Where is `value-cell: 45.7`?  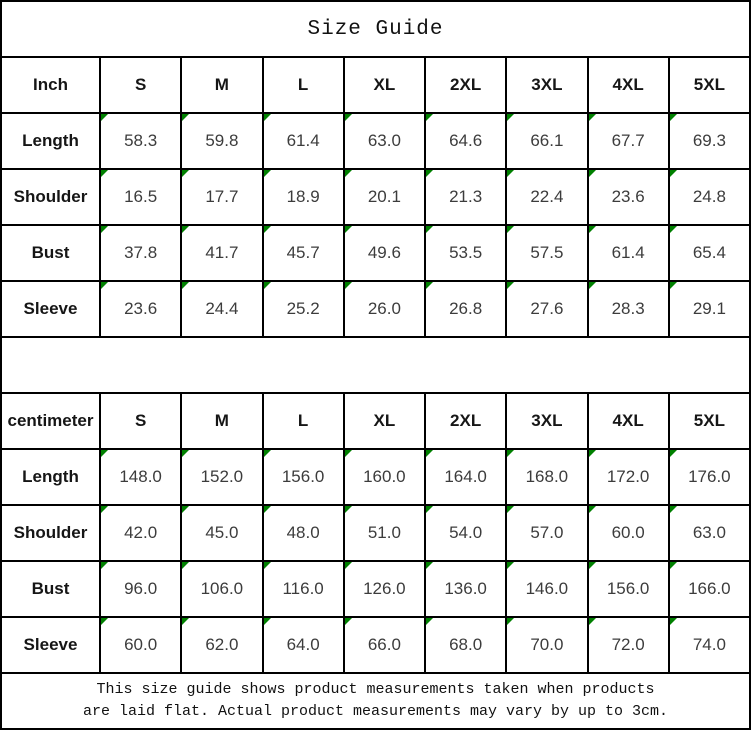 value-cell: 45.7 is located at coordinates (303, 253).